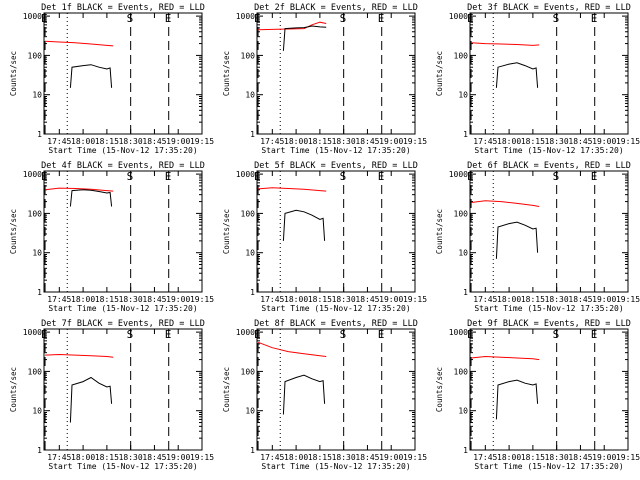  What do you see at coordinates (123, 324) in the screenshot?
I see `chart-title: Det 7f BLACK = Events, RED = LLD` at bounding box center [123, 324].